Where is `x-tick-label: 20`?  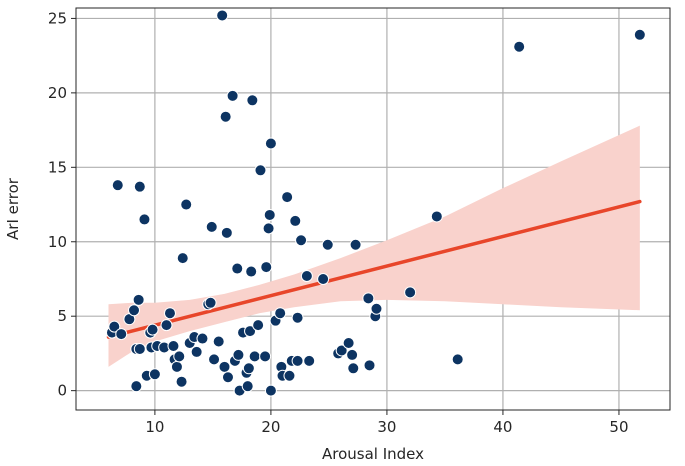 x-tick-label: 20 is located at coordinates (270, 427).